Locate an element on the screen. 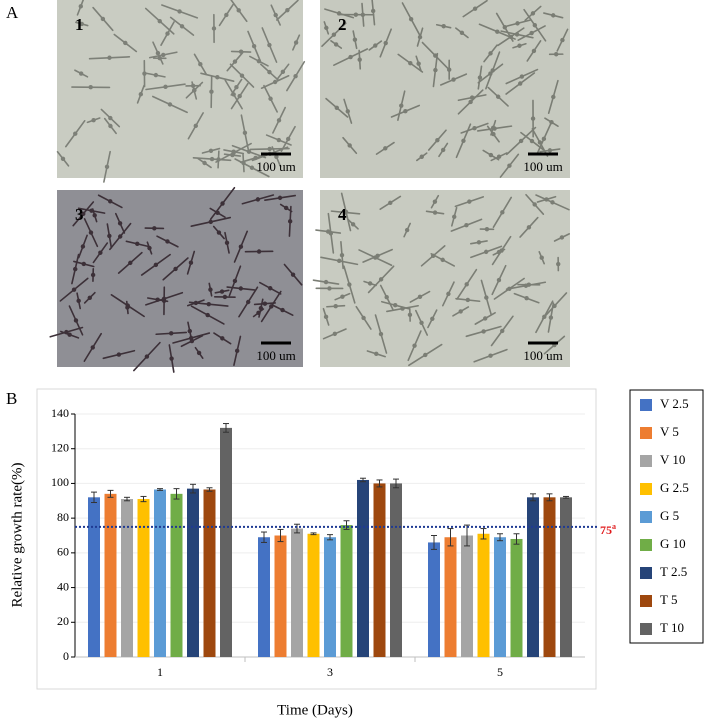 The height and width of the screenshot is (725, 708). x-tick-label: 3 is located at coordinates (330, 672).